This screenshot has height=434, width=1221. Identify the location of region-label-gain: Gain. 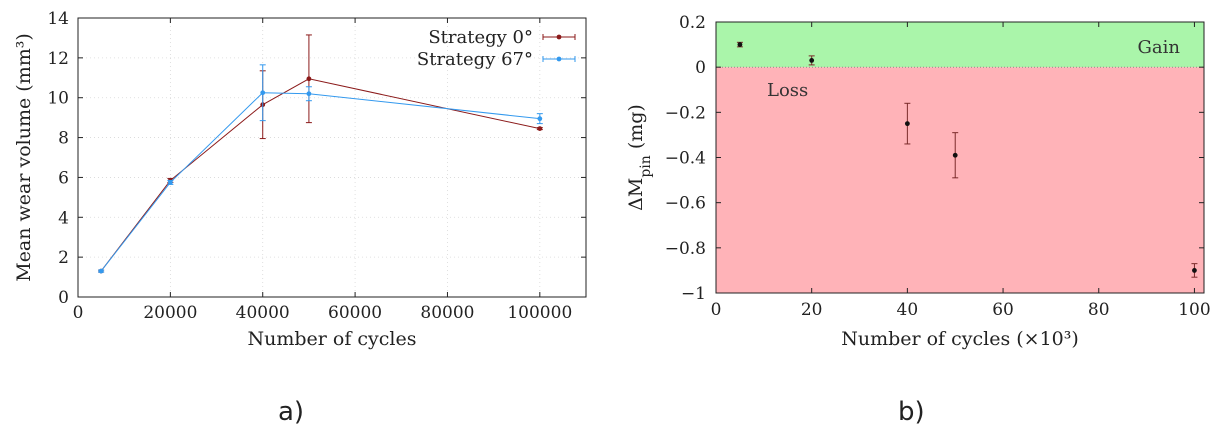
(1159, 47).